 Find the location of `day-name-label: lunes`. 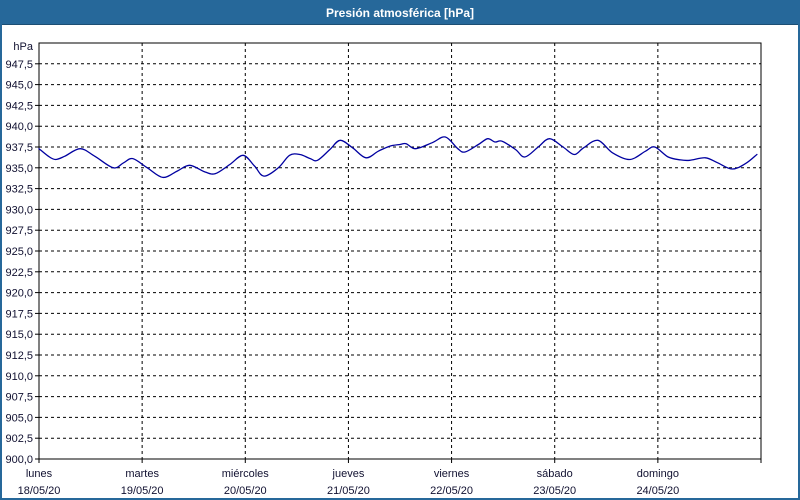

day-name-label: lunes is located at coordinates (39, 474).